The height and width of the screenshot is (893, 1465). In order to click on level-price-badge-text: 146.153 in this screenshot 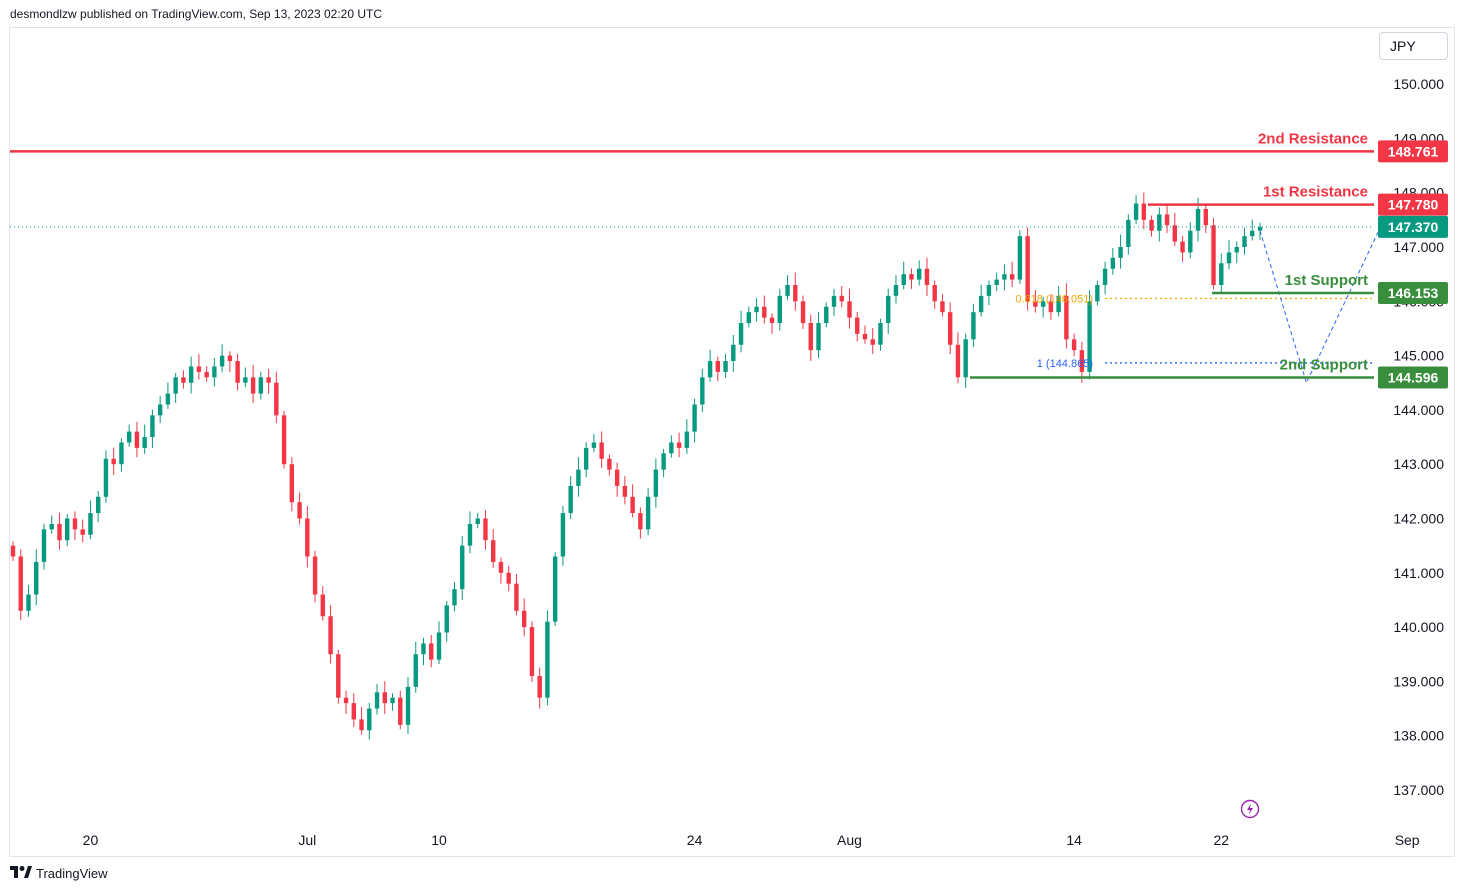, I will do `click(1413, 293)`.